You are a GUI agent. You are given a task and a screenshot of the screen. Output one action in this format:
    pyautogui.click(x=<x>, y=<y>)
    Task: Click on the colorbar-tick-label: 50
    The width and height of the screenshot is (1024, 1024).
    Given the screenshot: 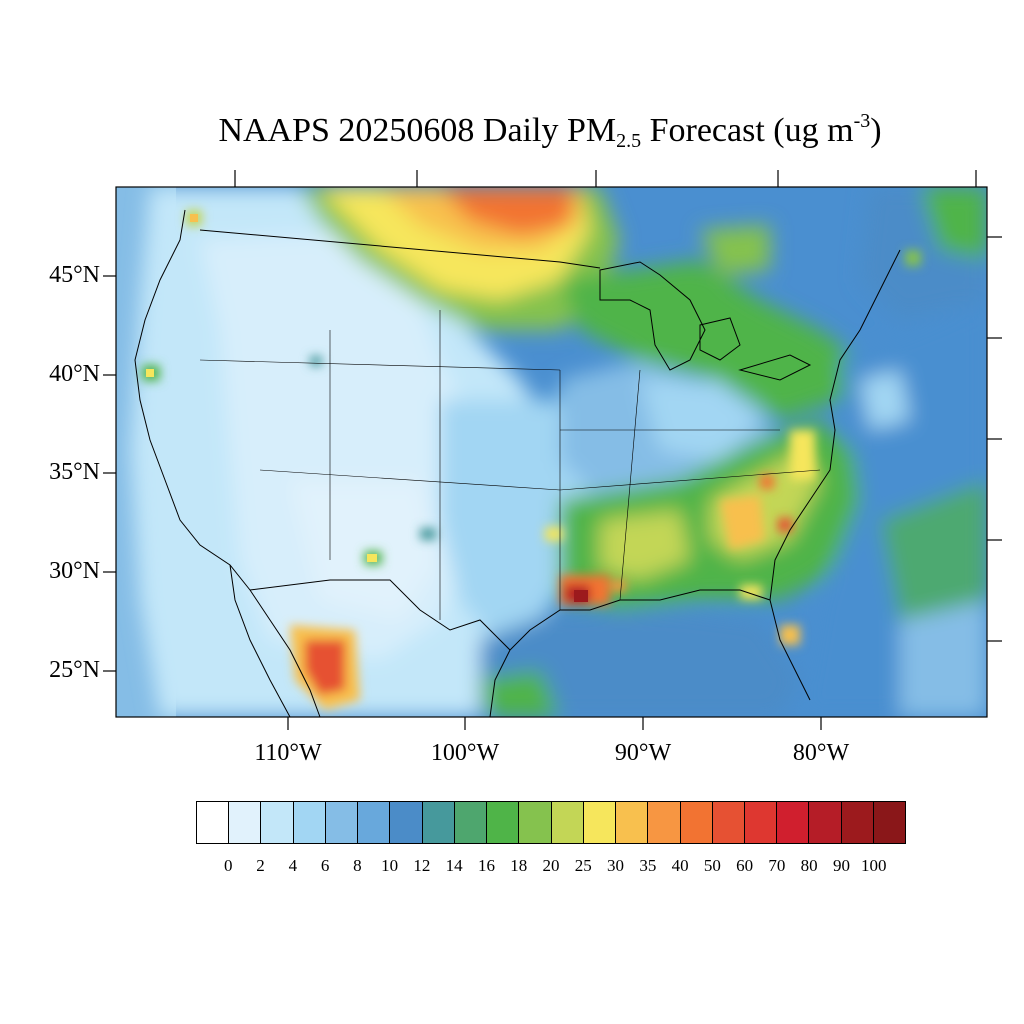 What is the action you would take?
    pyautogui.click(x=712, y=865)
    